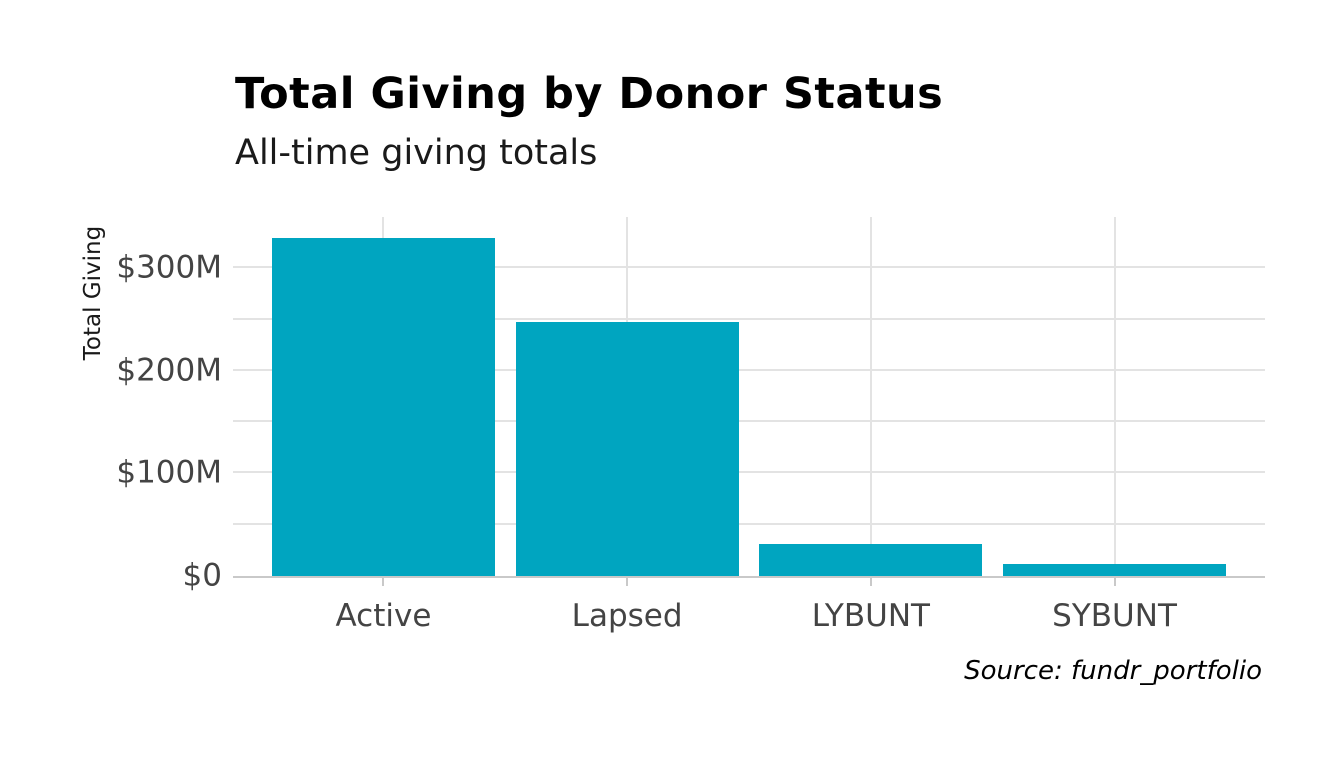 This screenshot has height=768, width=1344. What do you see at coordinates (1113, 671) in the screenshot?
I see `source-caption: Source: fundr_portfolio` at bounding box center [1113, 671].